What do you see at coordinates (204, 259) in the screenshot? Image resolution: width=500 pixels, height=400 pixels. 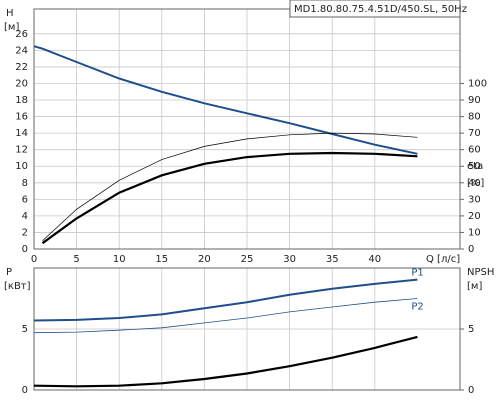 I see `x-tick-label: 20` at bounding box center [204, 259].